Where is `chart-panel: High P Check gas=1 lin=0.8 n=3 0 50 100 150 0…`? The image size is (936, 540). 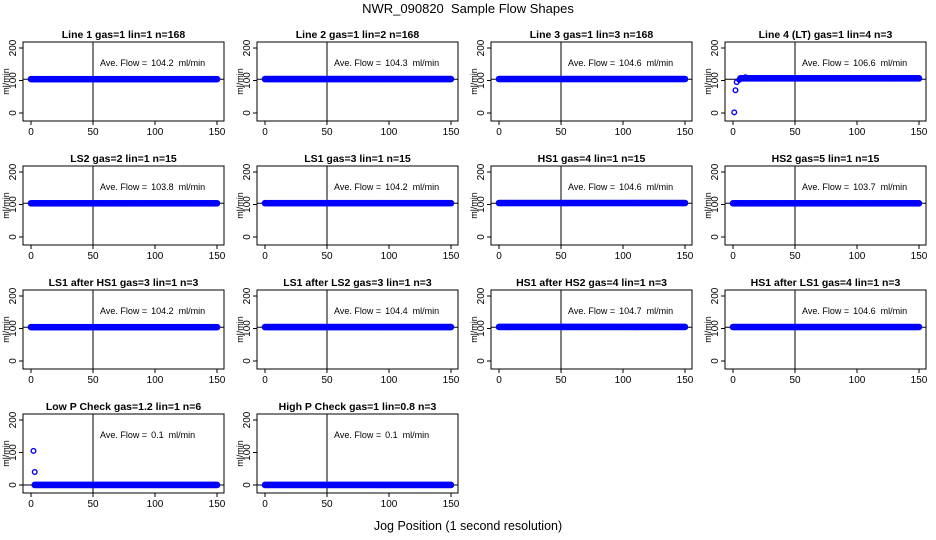
chart-panel: High P Check gas=1 lin=0.8 n=3 0 50 100 150 0… is located at coordinates (351, 462).